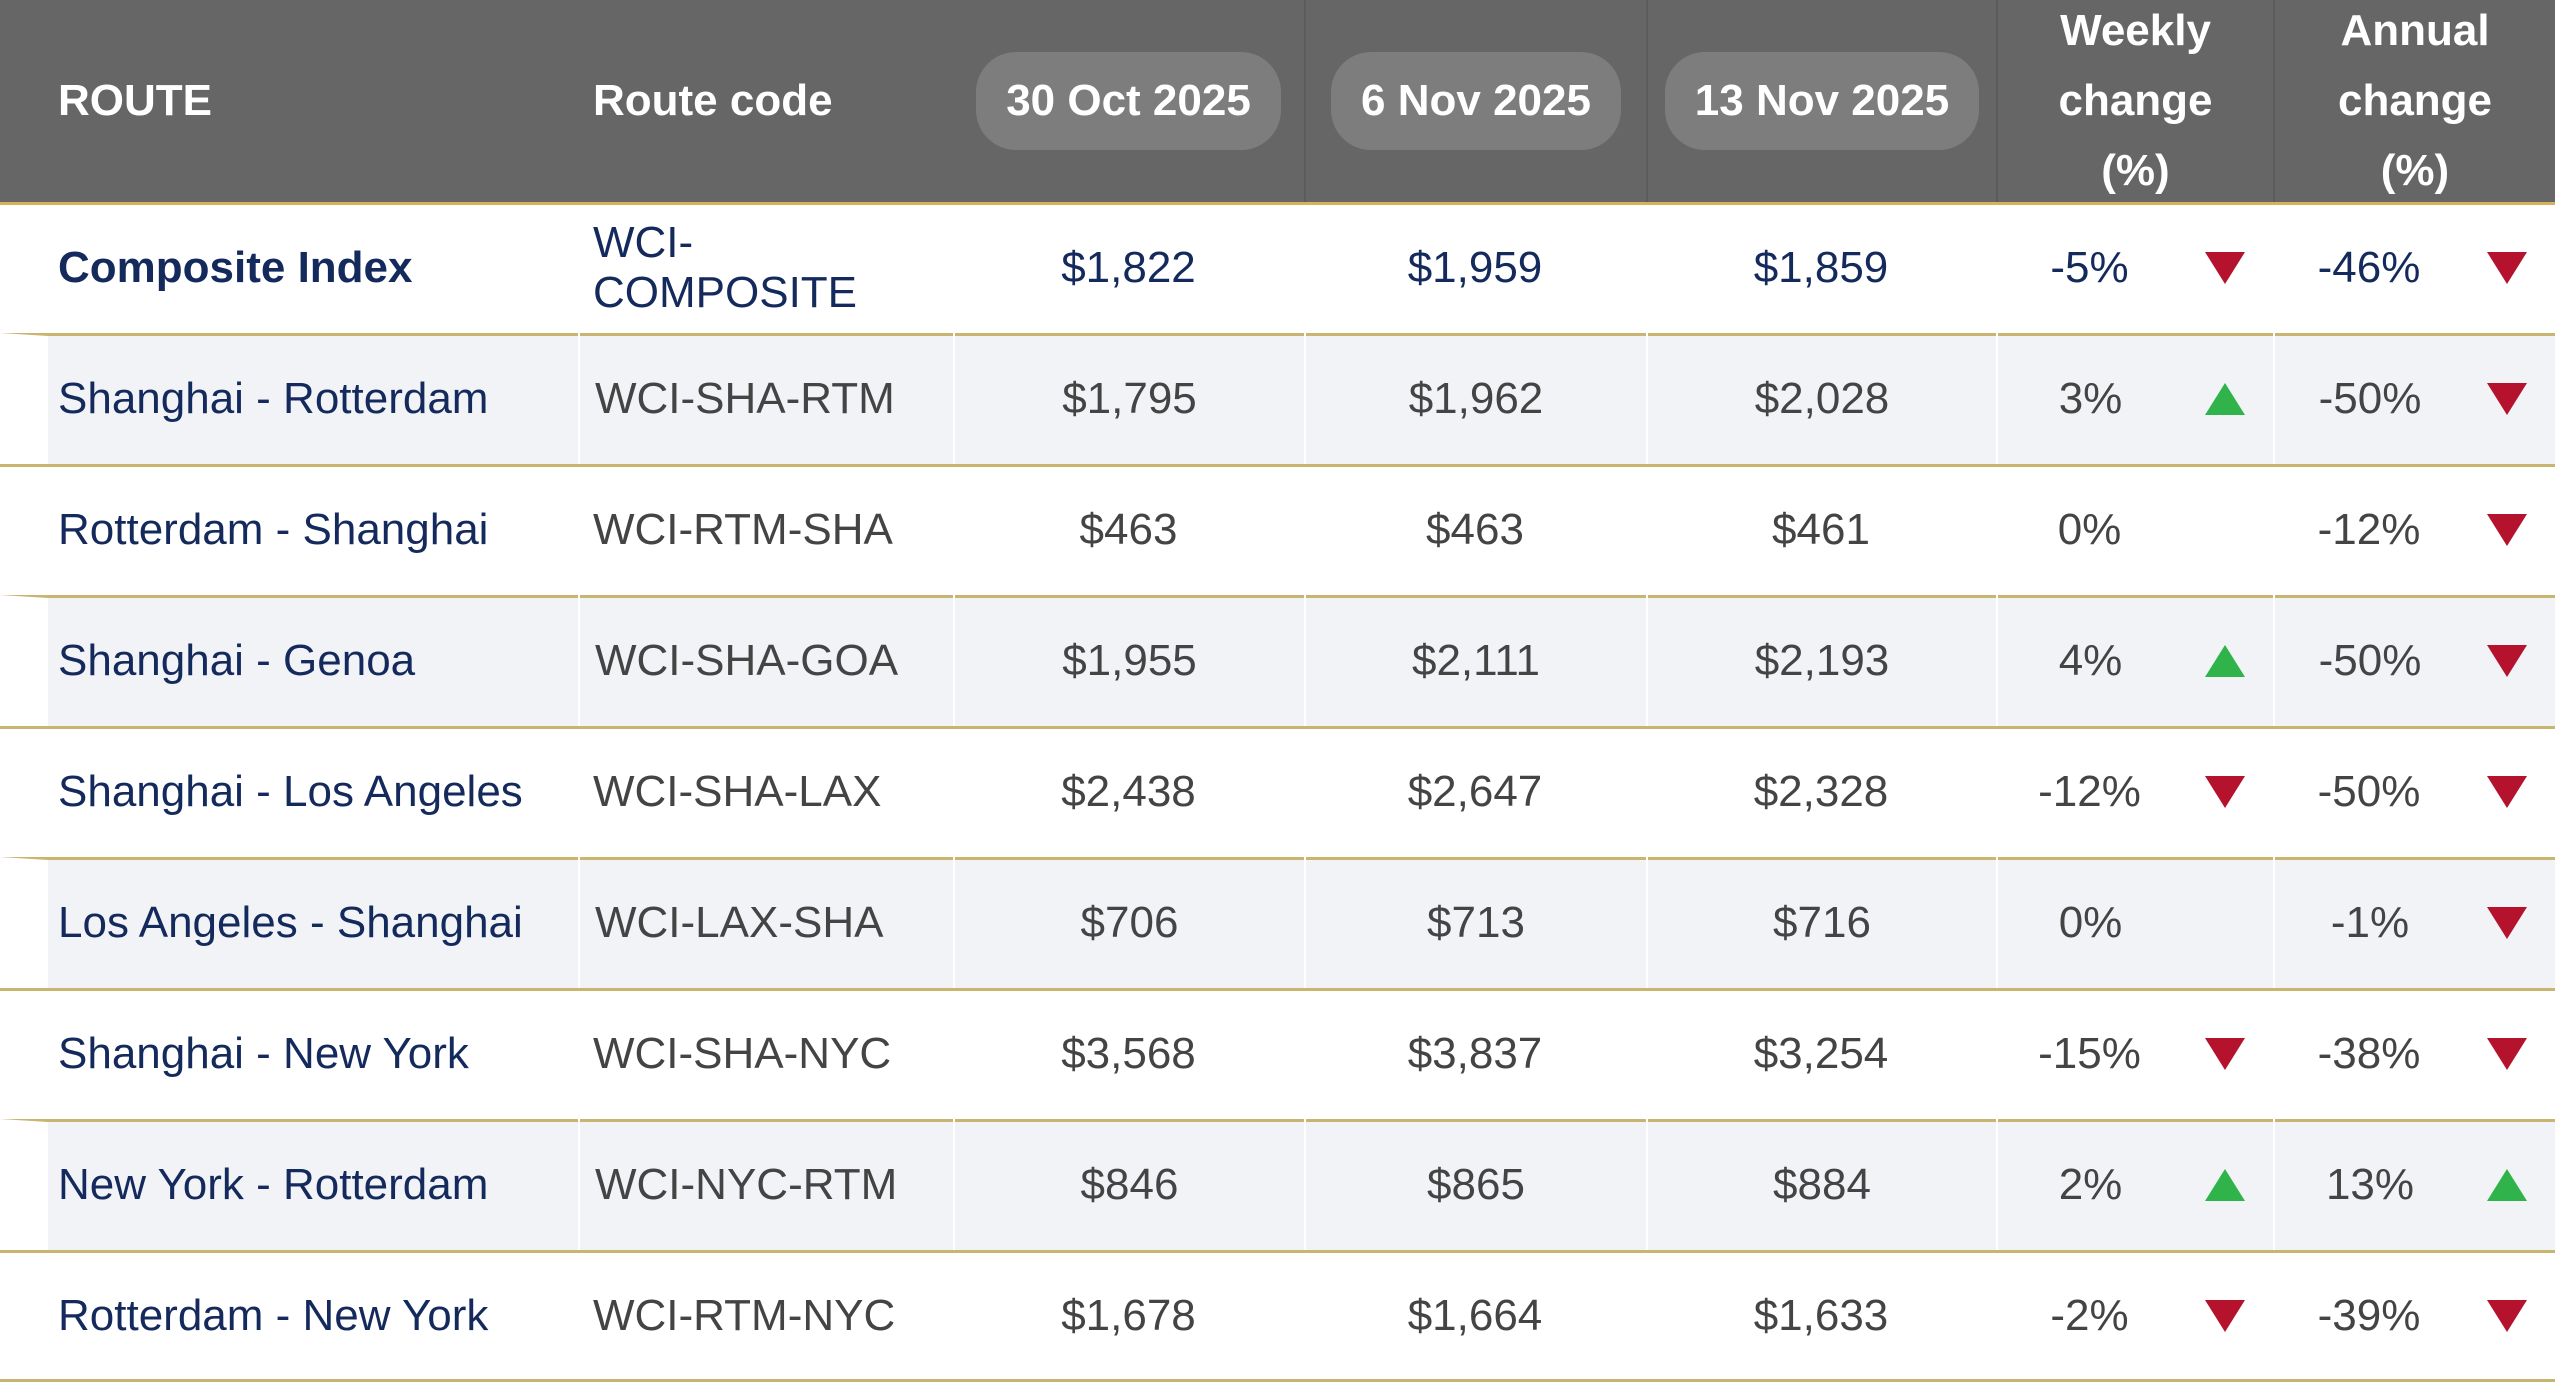  Describe the element at coordinates (1128, 267) in the screenshot. I see `rate-value: $1,822` at that location.